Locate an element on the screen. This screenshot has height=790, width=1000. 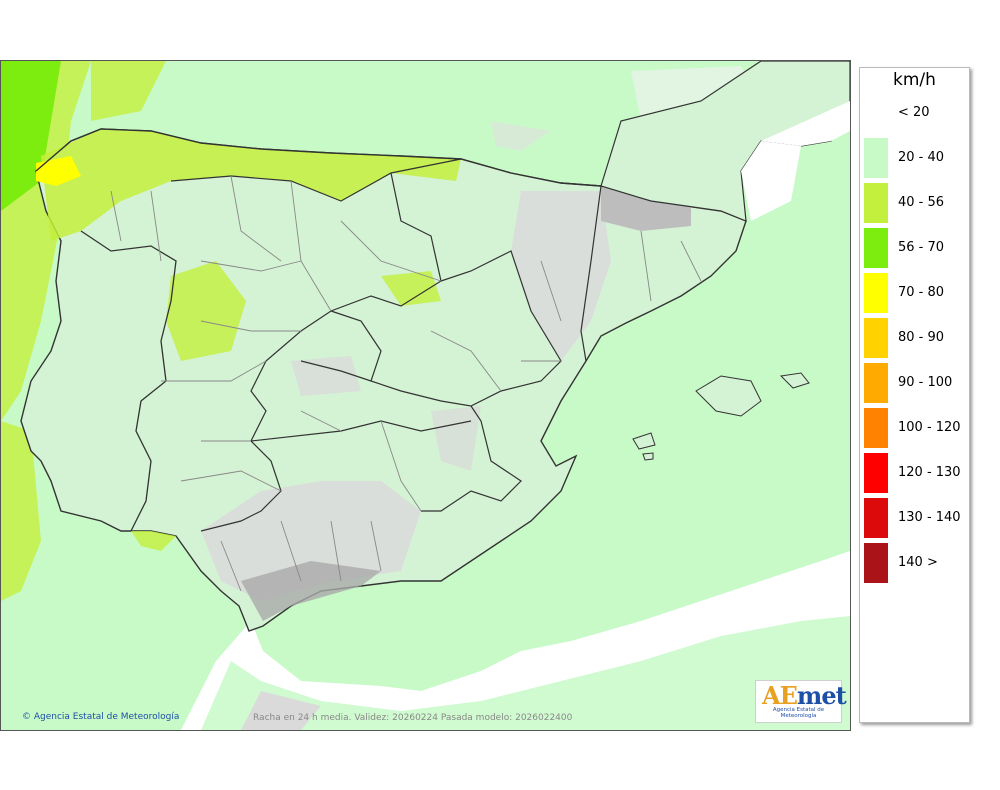
gust-band-cantabrian is located at coordinates (251, 185).